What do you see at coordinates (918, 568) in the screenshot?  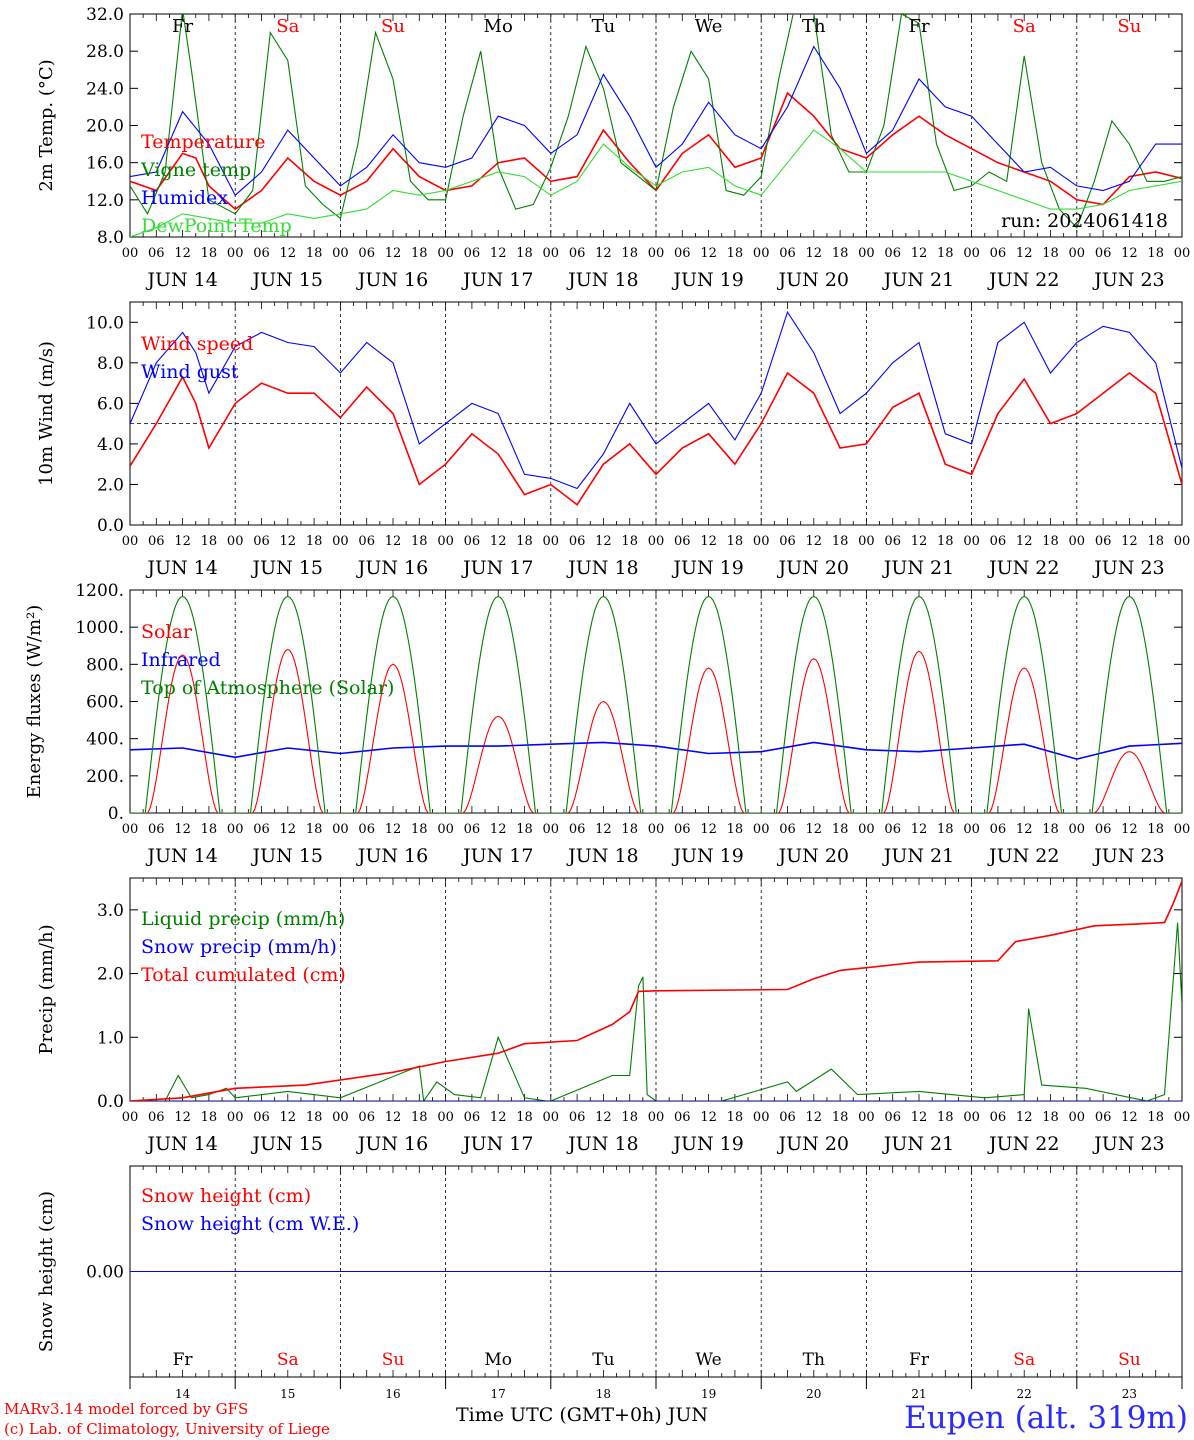 I see `x-date-label: JUN 21` at bounding box center [918, 568].